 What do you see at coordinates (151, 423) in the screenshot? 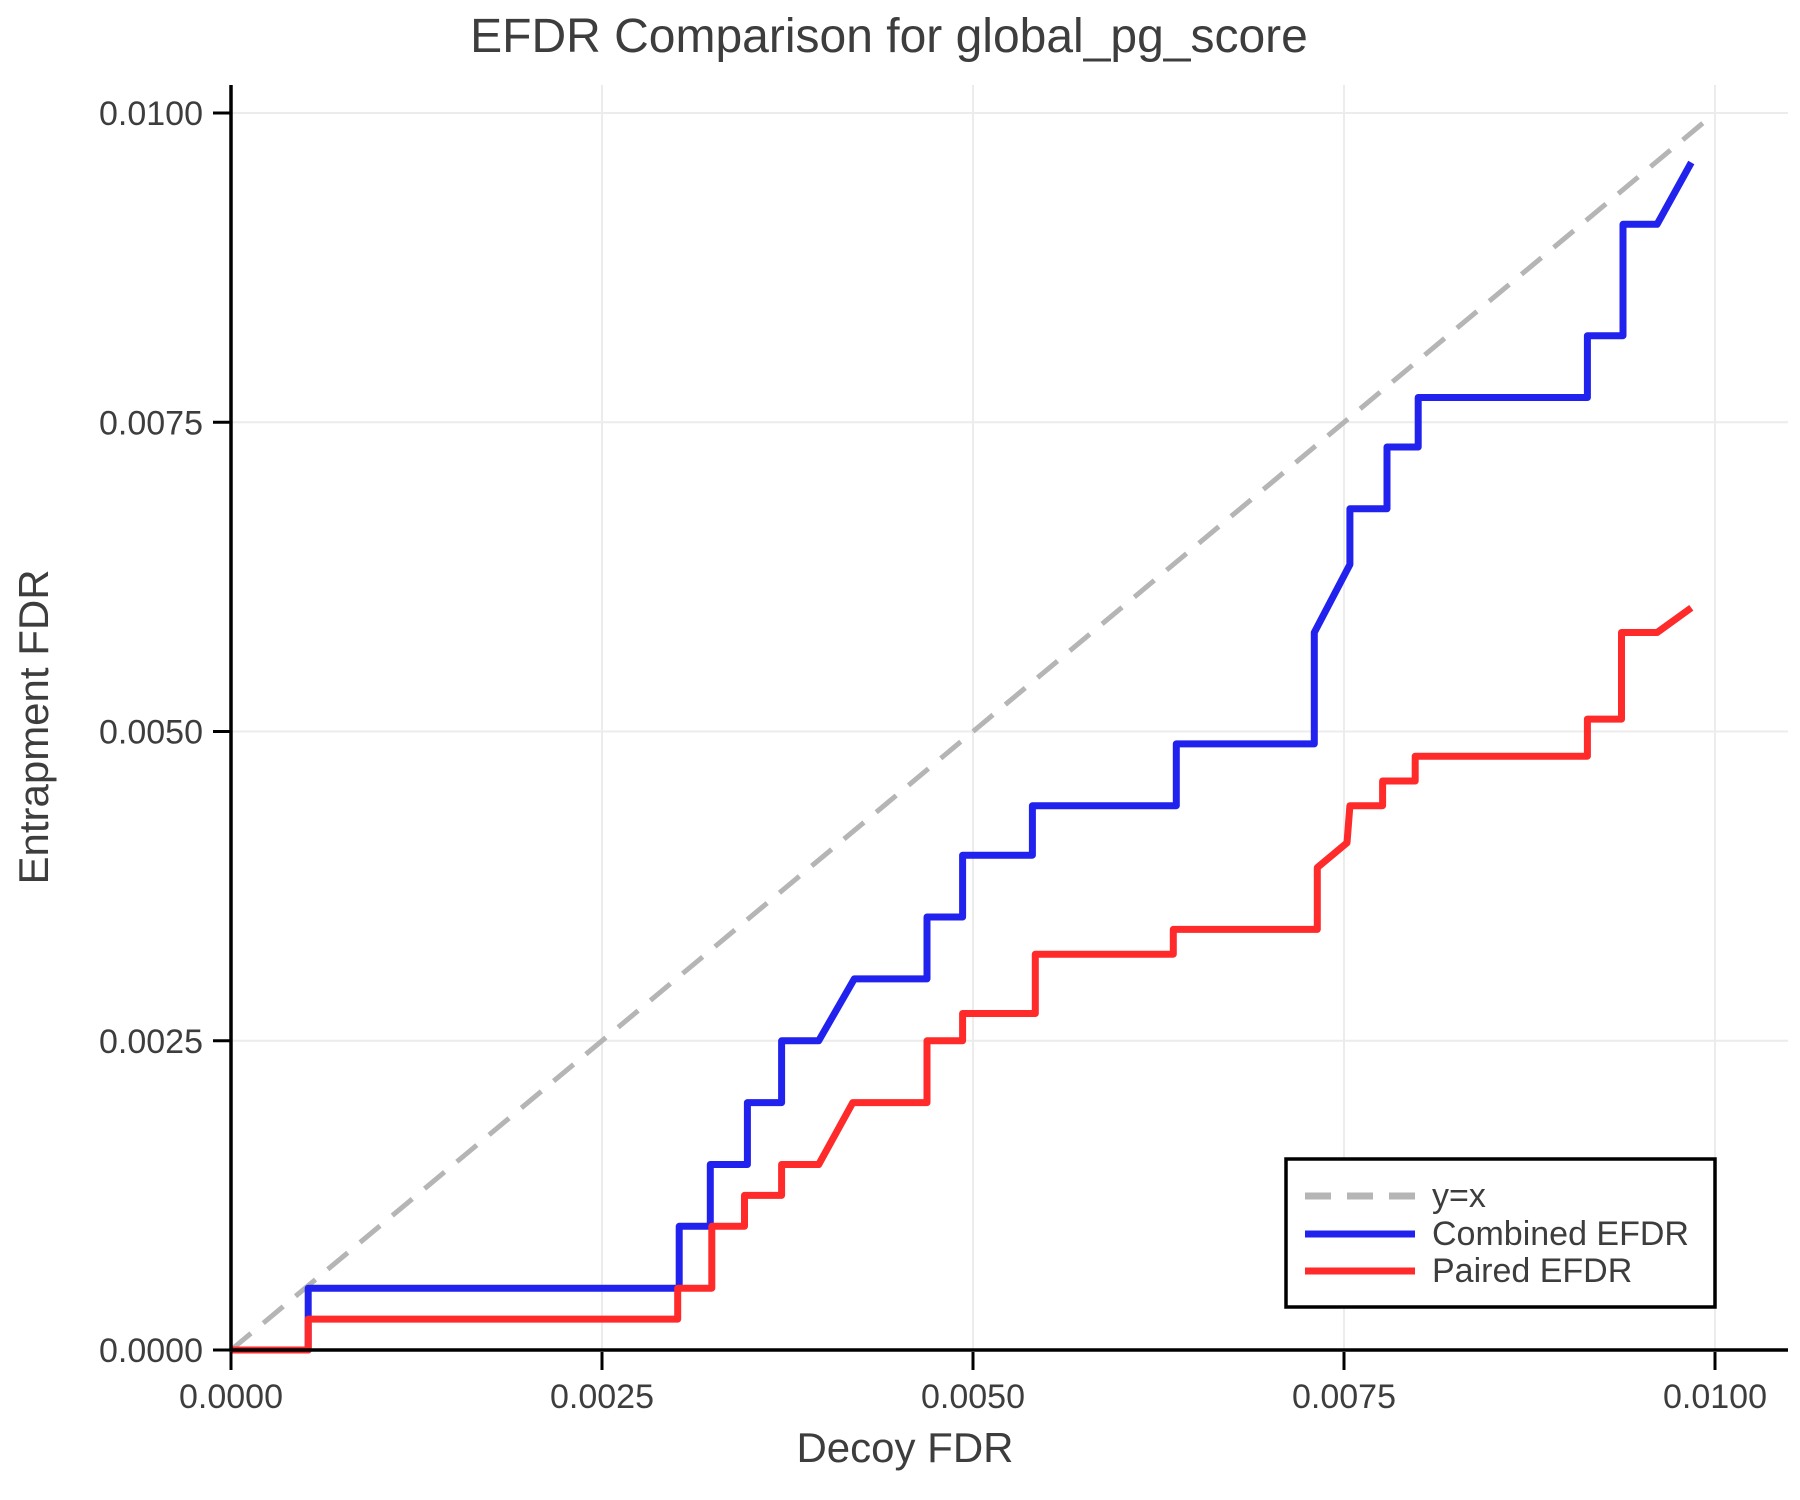
I see `y-tick-label: 0.0075` at bounding box center [151, 423].